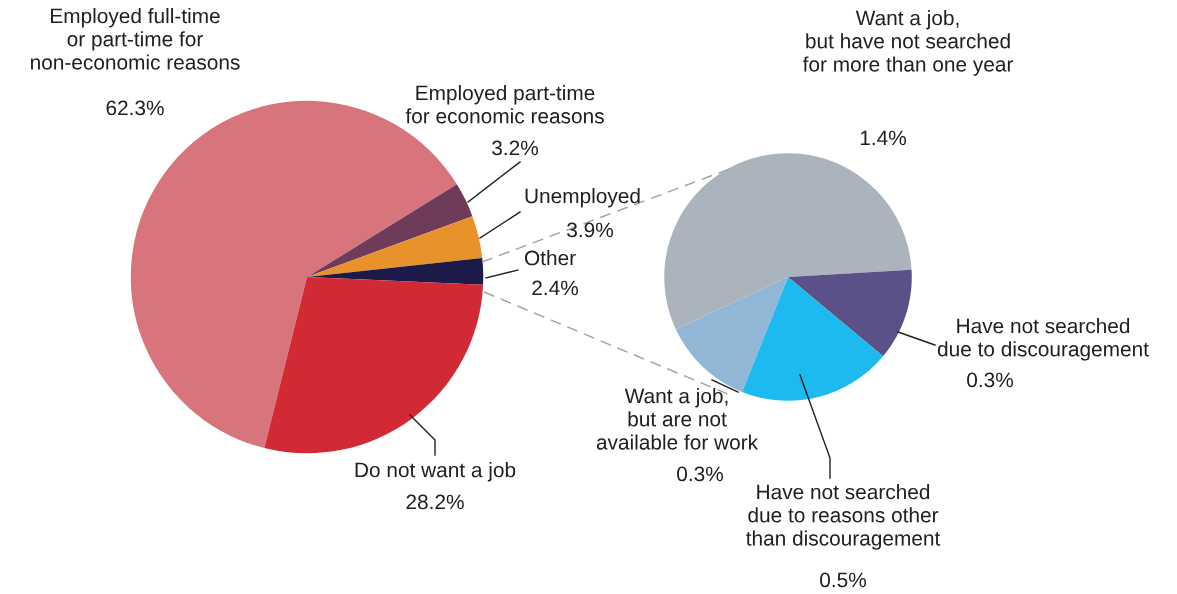  I want to click on data-label: 3.9%, so click(590, 230).